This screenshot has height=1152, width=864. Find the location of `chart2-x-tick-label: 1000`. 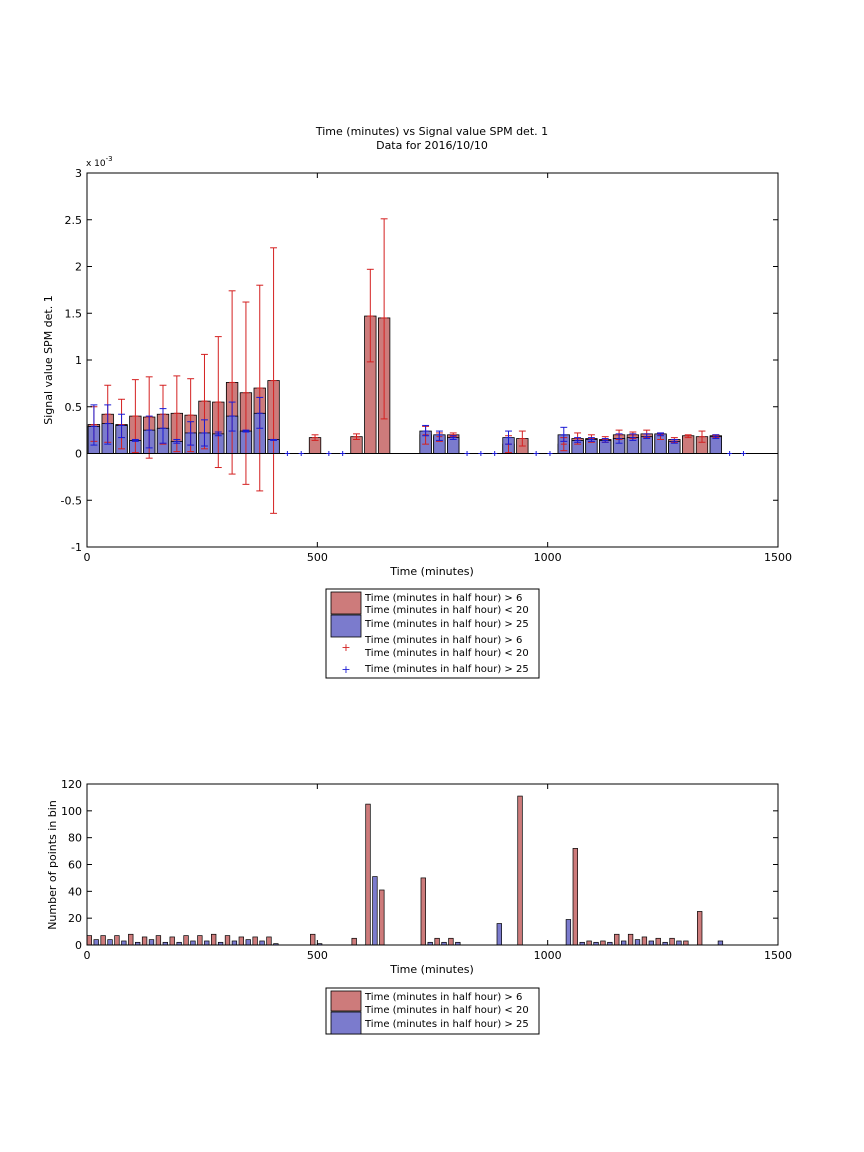

chart2-x-tick-label: 1000 is located at coordinates (548, 955).